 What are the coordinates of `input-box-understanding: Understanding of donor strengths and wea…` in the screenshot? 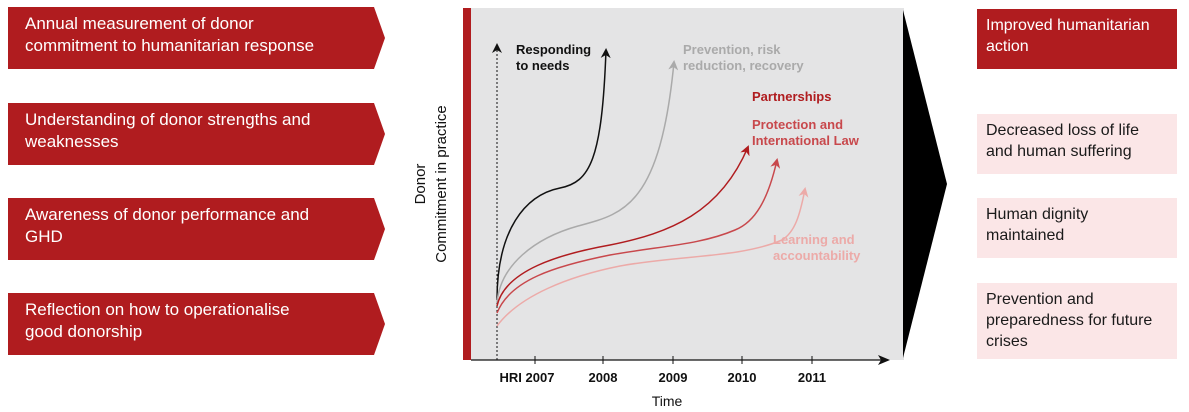 It's located at (196, 134).